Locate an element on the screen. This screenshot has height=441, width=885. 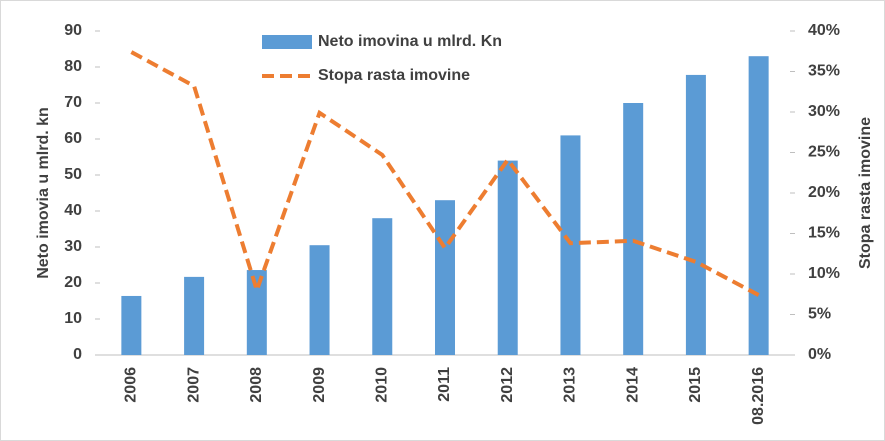
y2-tick-label: 30% is located at coordinates (824, 111).